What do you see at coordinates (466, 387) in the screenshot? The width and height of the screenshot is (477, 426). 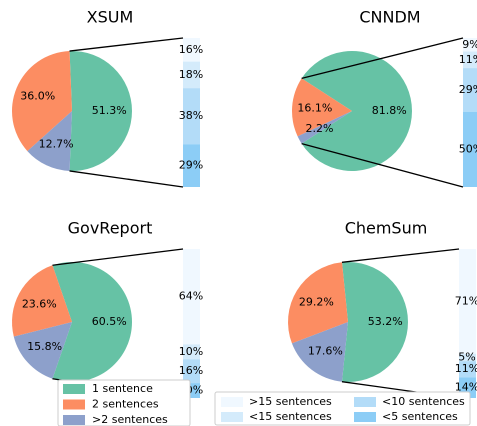 I see `bar-label: 14%` at bounding box center [466, 387].